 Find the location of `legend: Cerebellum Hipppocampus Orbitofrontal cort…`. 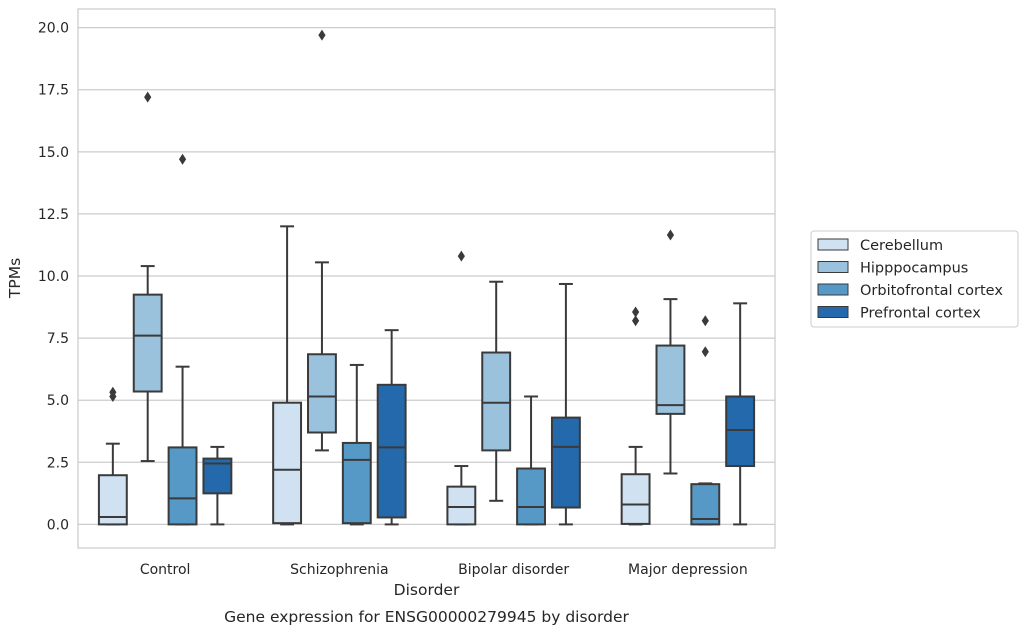

legend: Cerebellum Hipppocampus Orbitofrontal cort… is located at coordinates (914, 279).